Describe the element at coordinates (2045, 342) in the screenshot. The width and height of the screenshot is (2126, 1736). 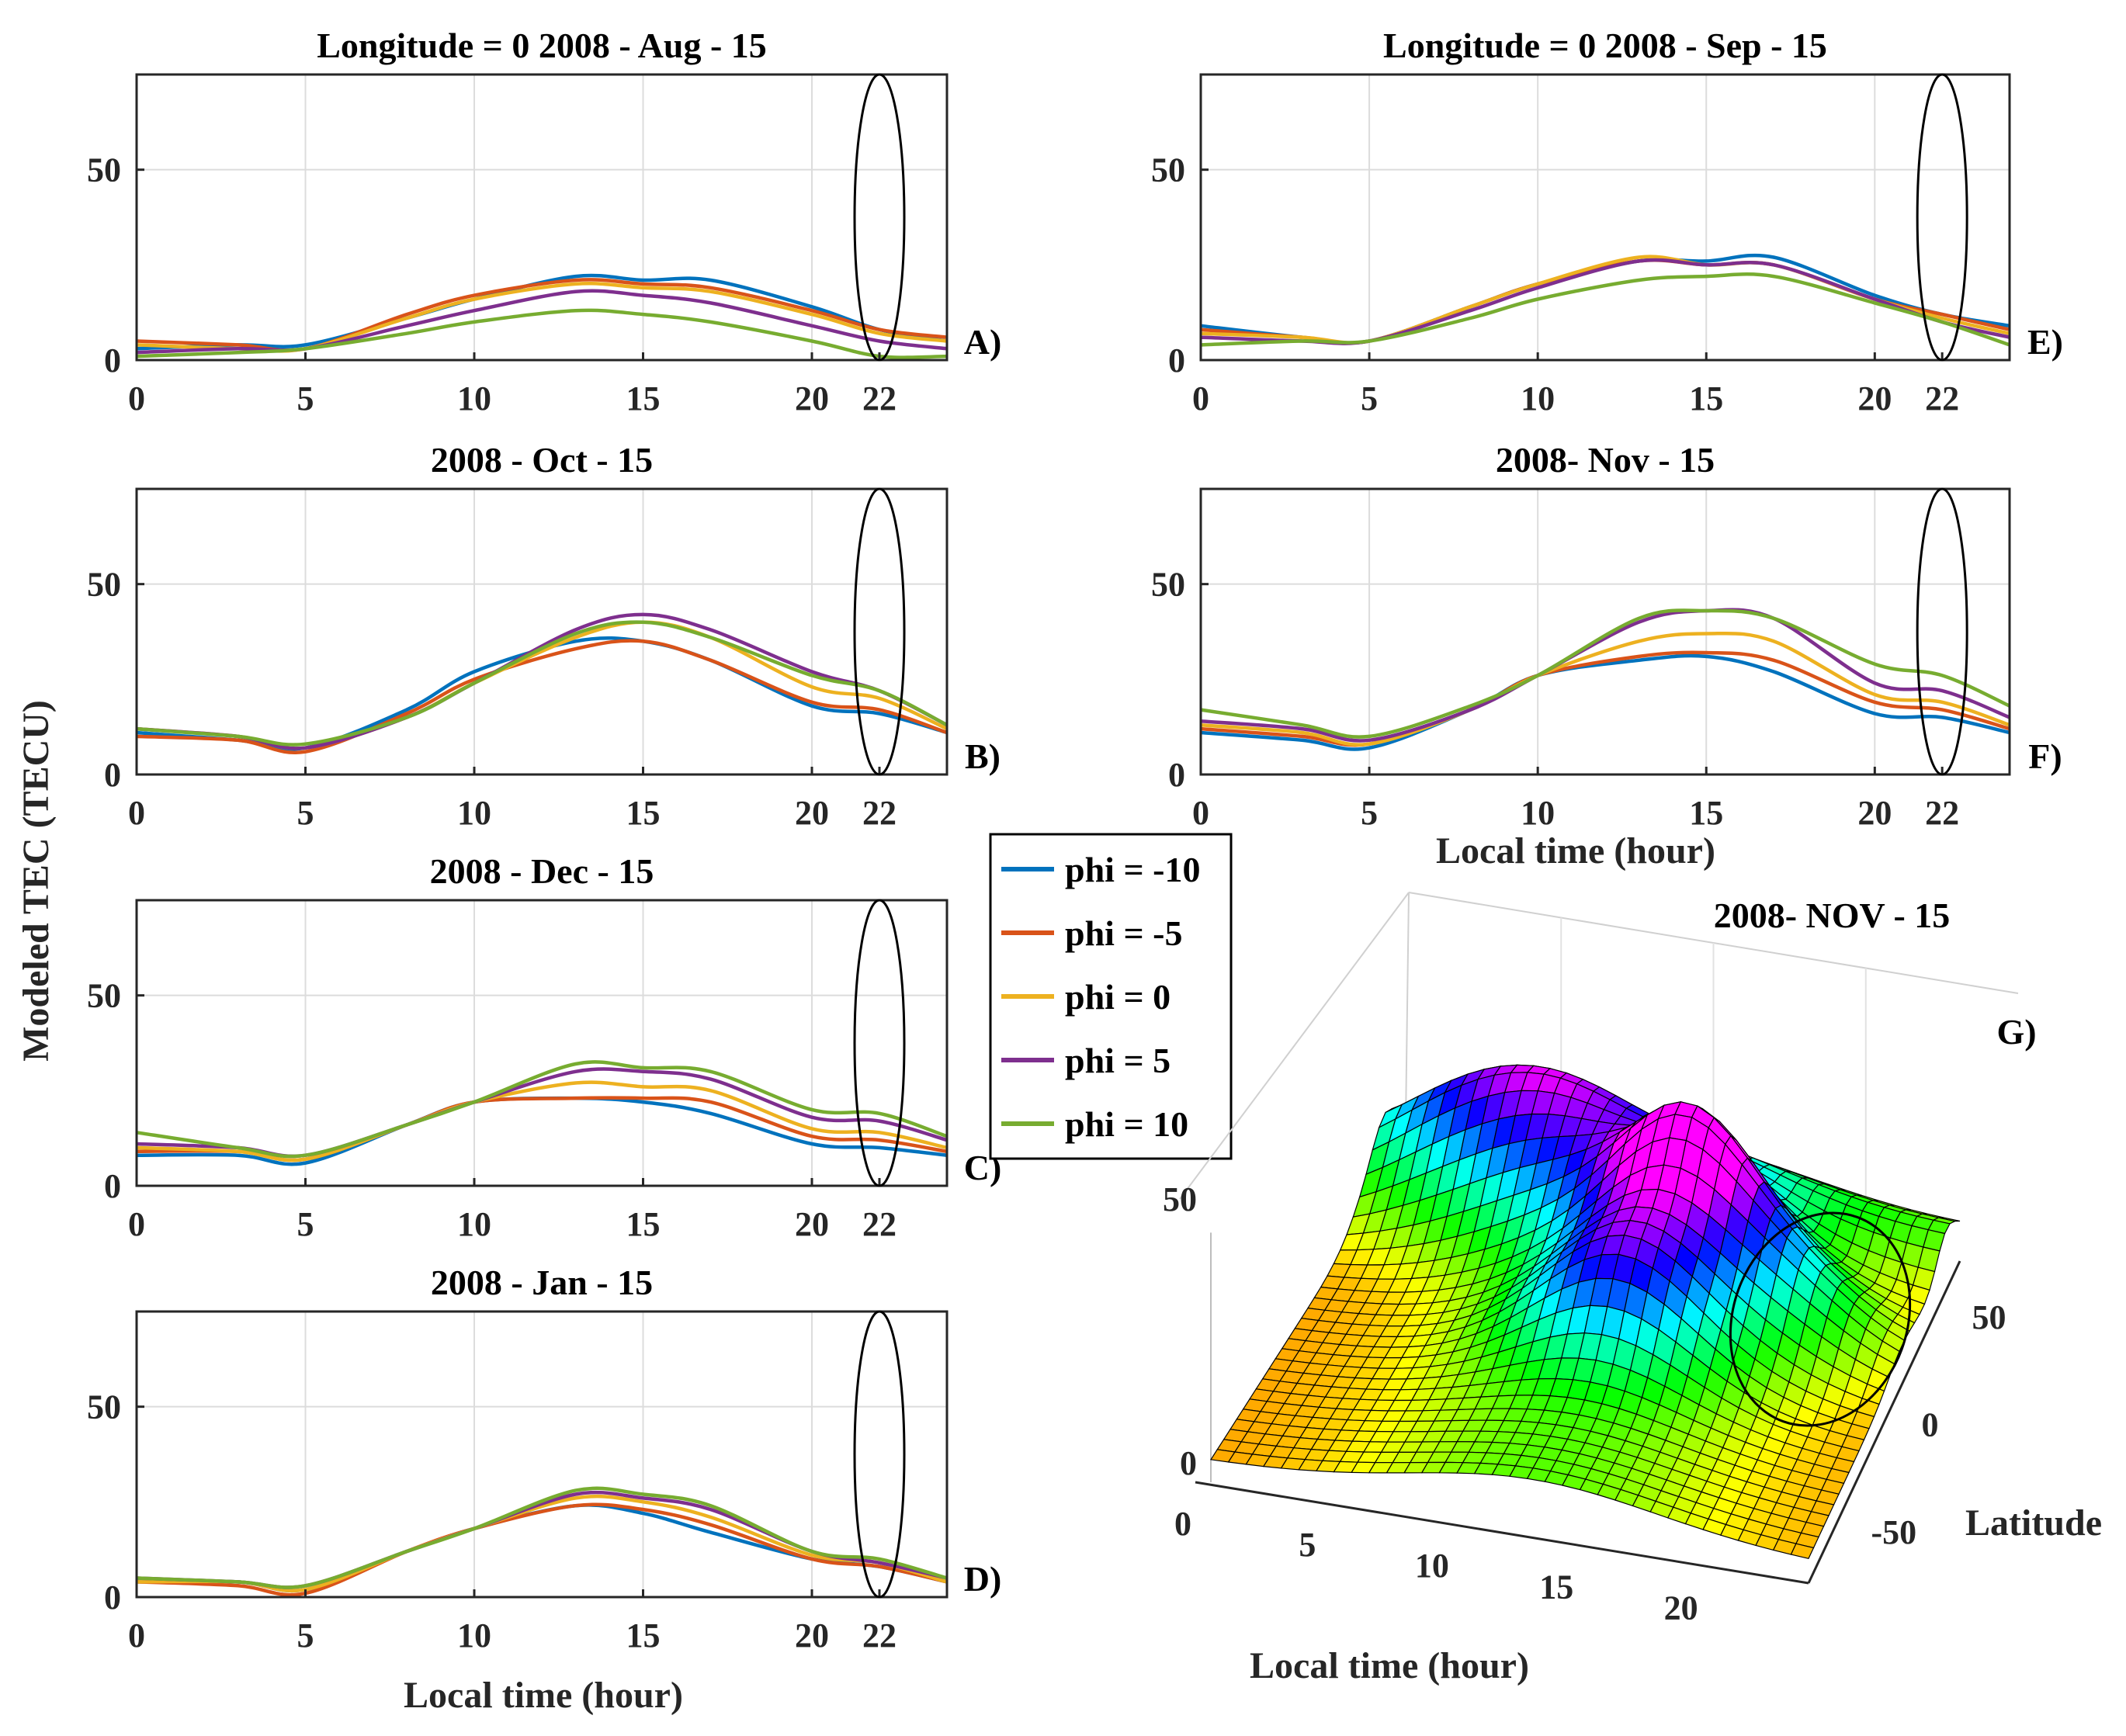
I see `panel-label: E)` at that location.